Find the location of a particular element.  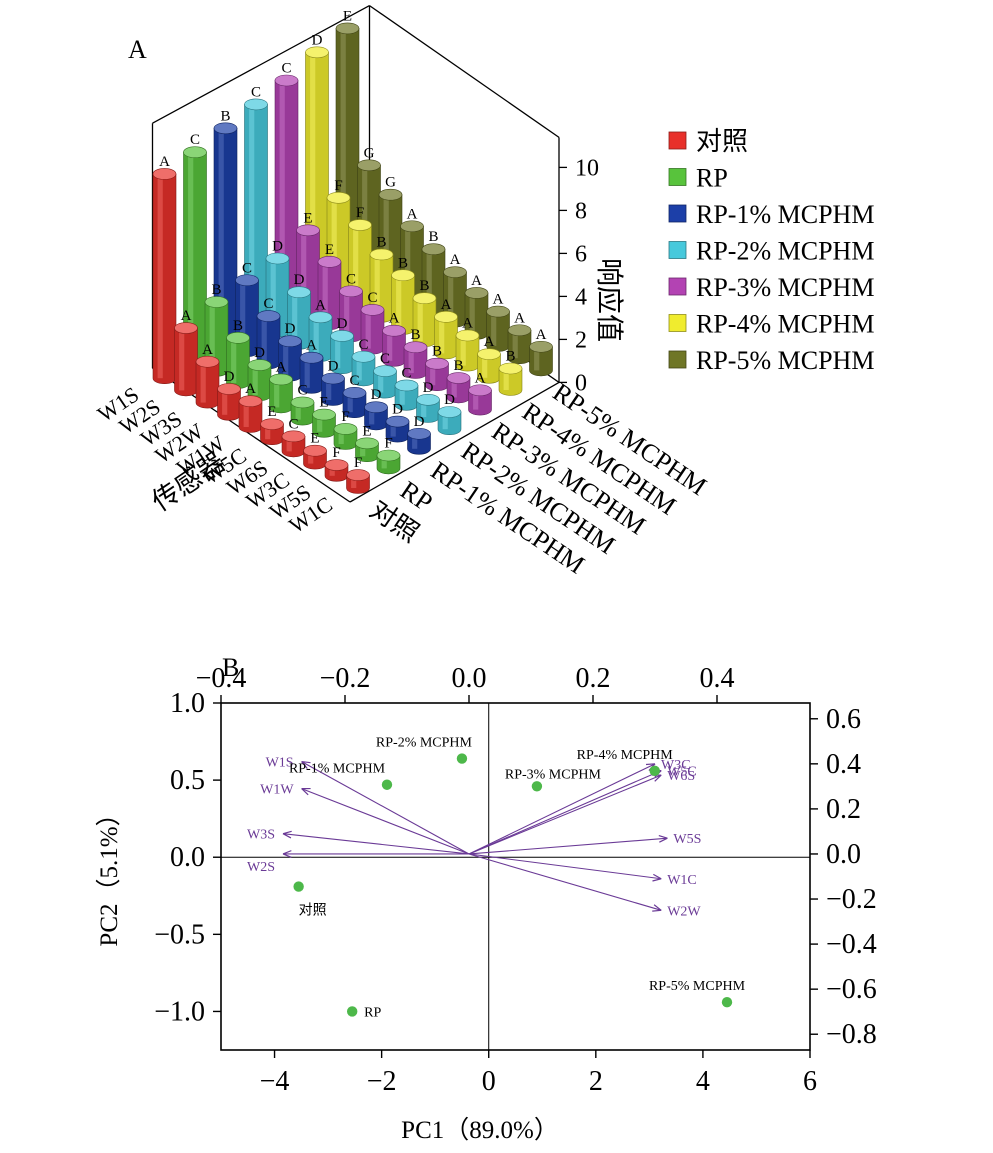

bar-RP-1% MCPHM-W1W: A is located at coordinates (311, 366).